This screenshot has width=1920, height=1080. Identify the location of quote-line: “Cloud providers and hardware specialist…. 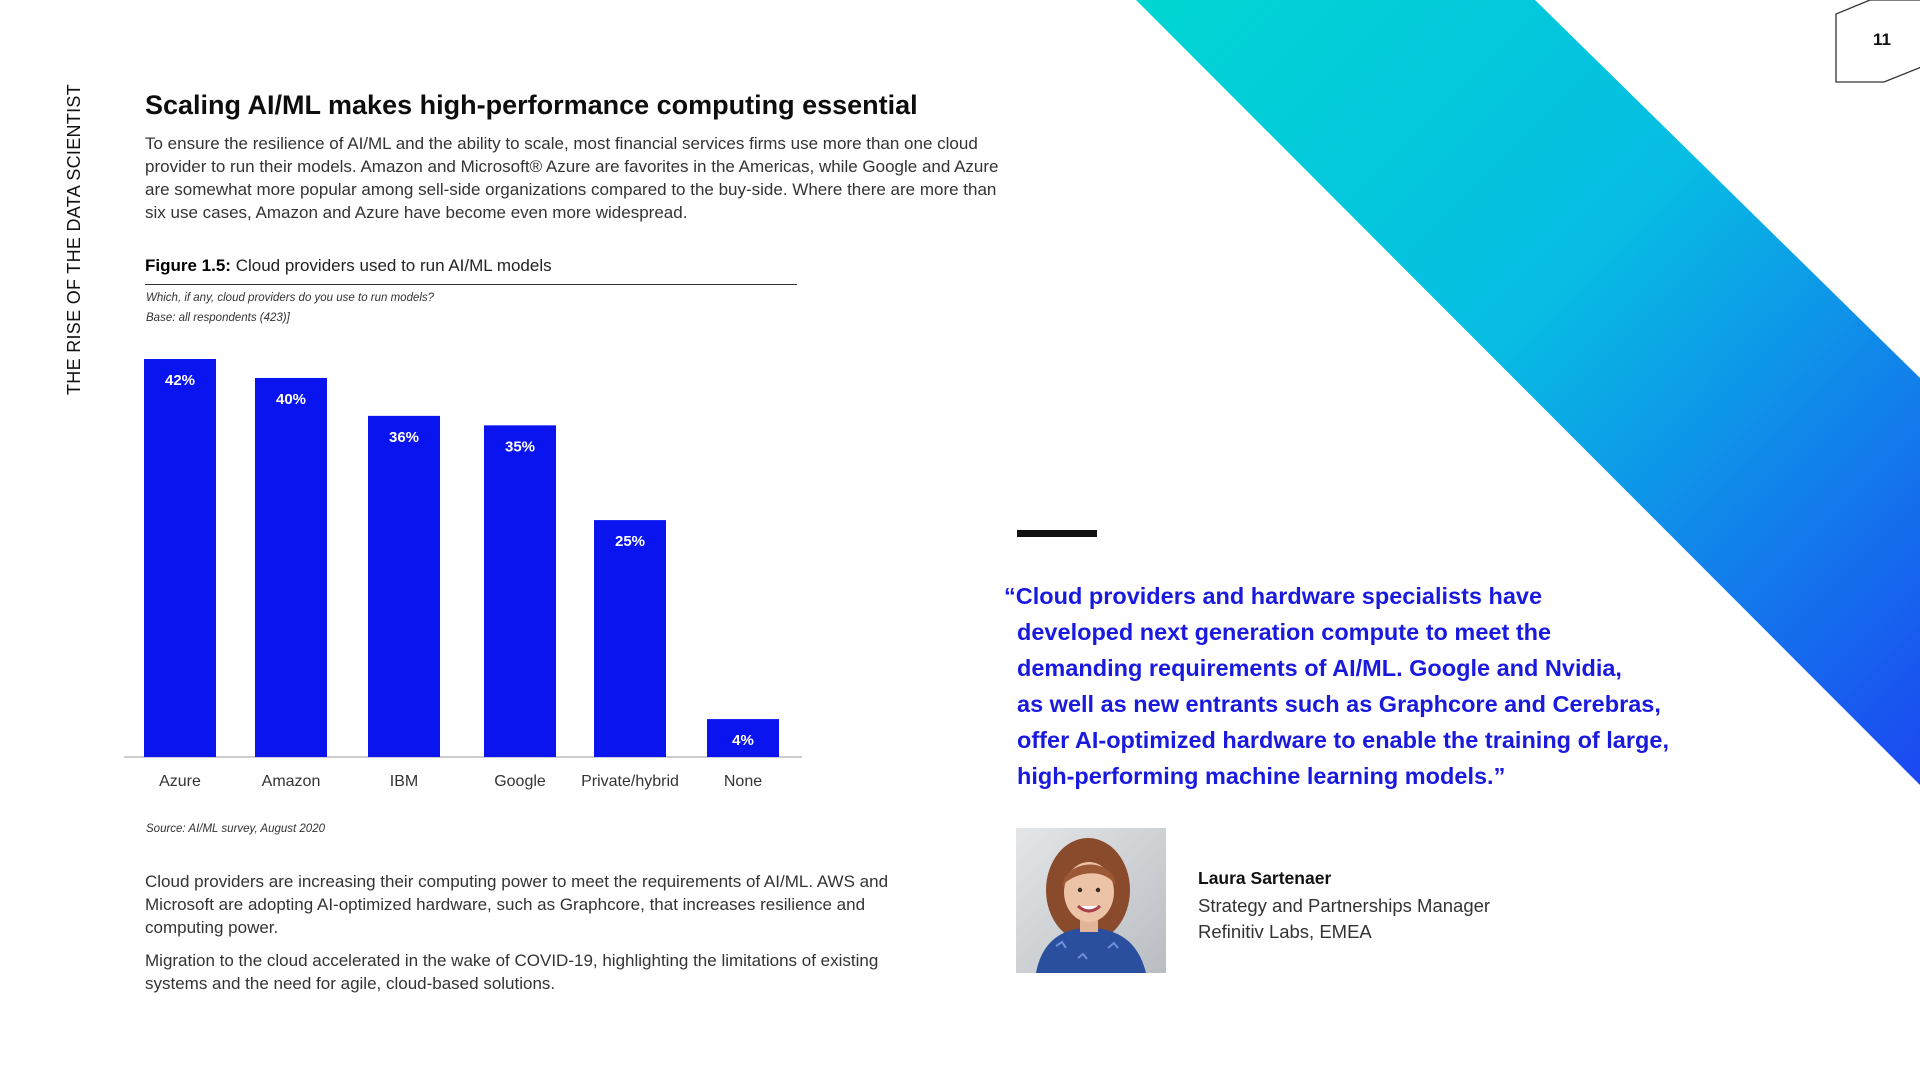
(1273, 596).